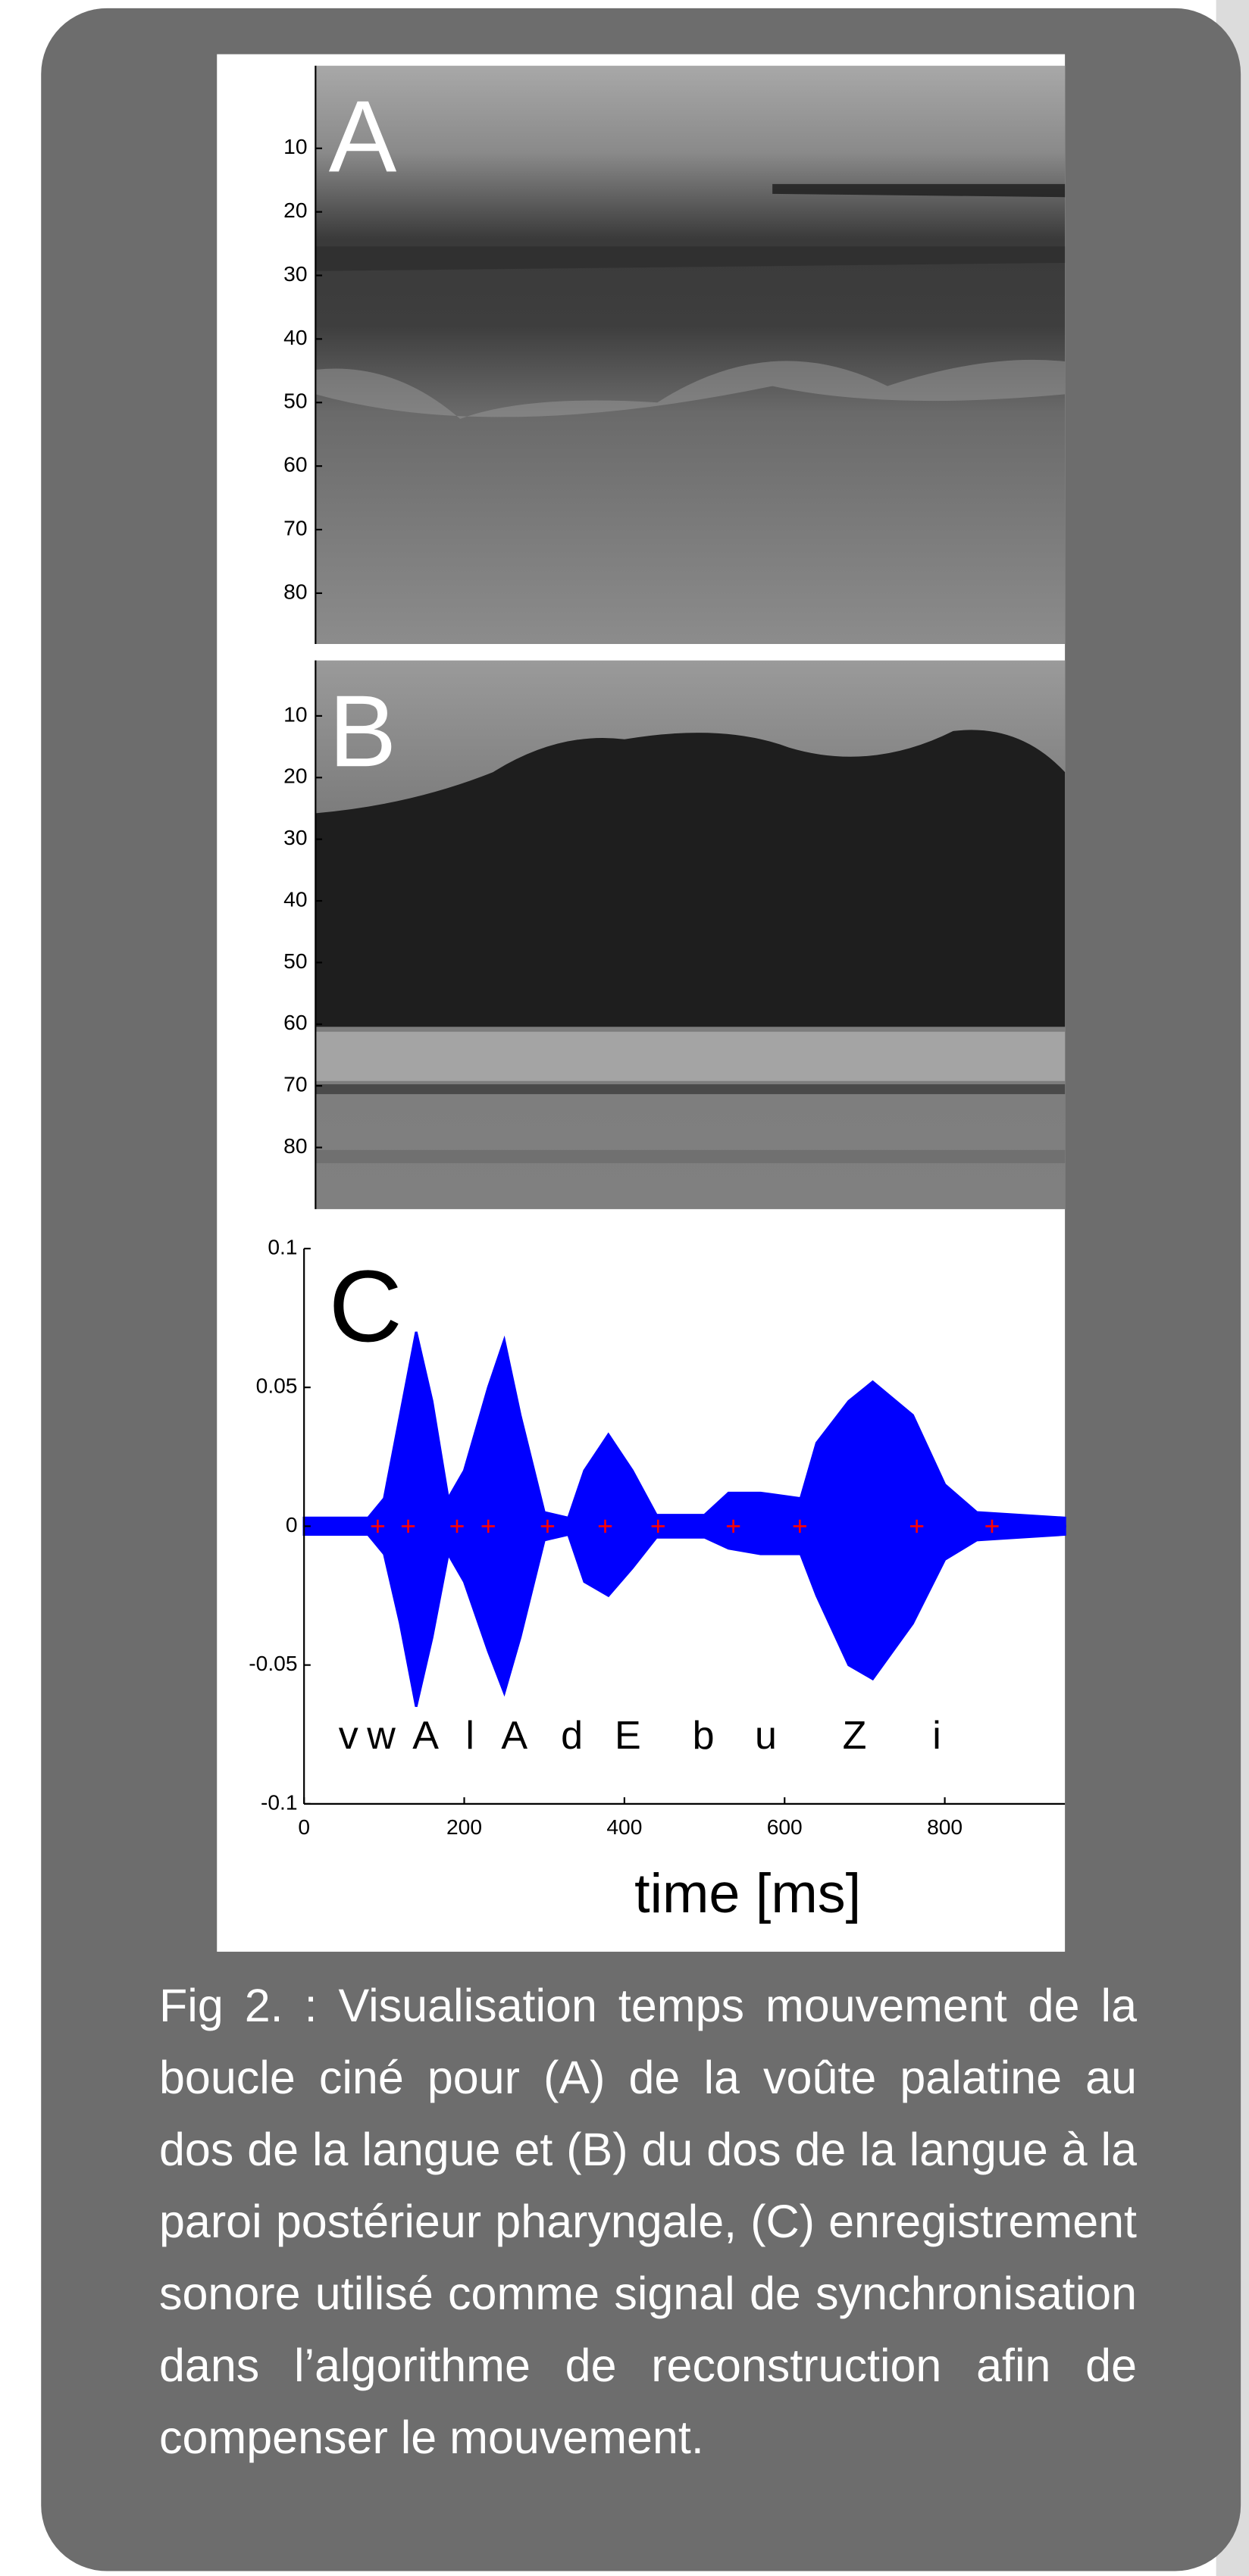 This screenshot has height=2576, width=1249. What do you see at coordinates (628, 1736) in the screenshot?
I see `phoneme-label: E` at bounding box center [628, 1736].